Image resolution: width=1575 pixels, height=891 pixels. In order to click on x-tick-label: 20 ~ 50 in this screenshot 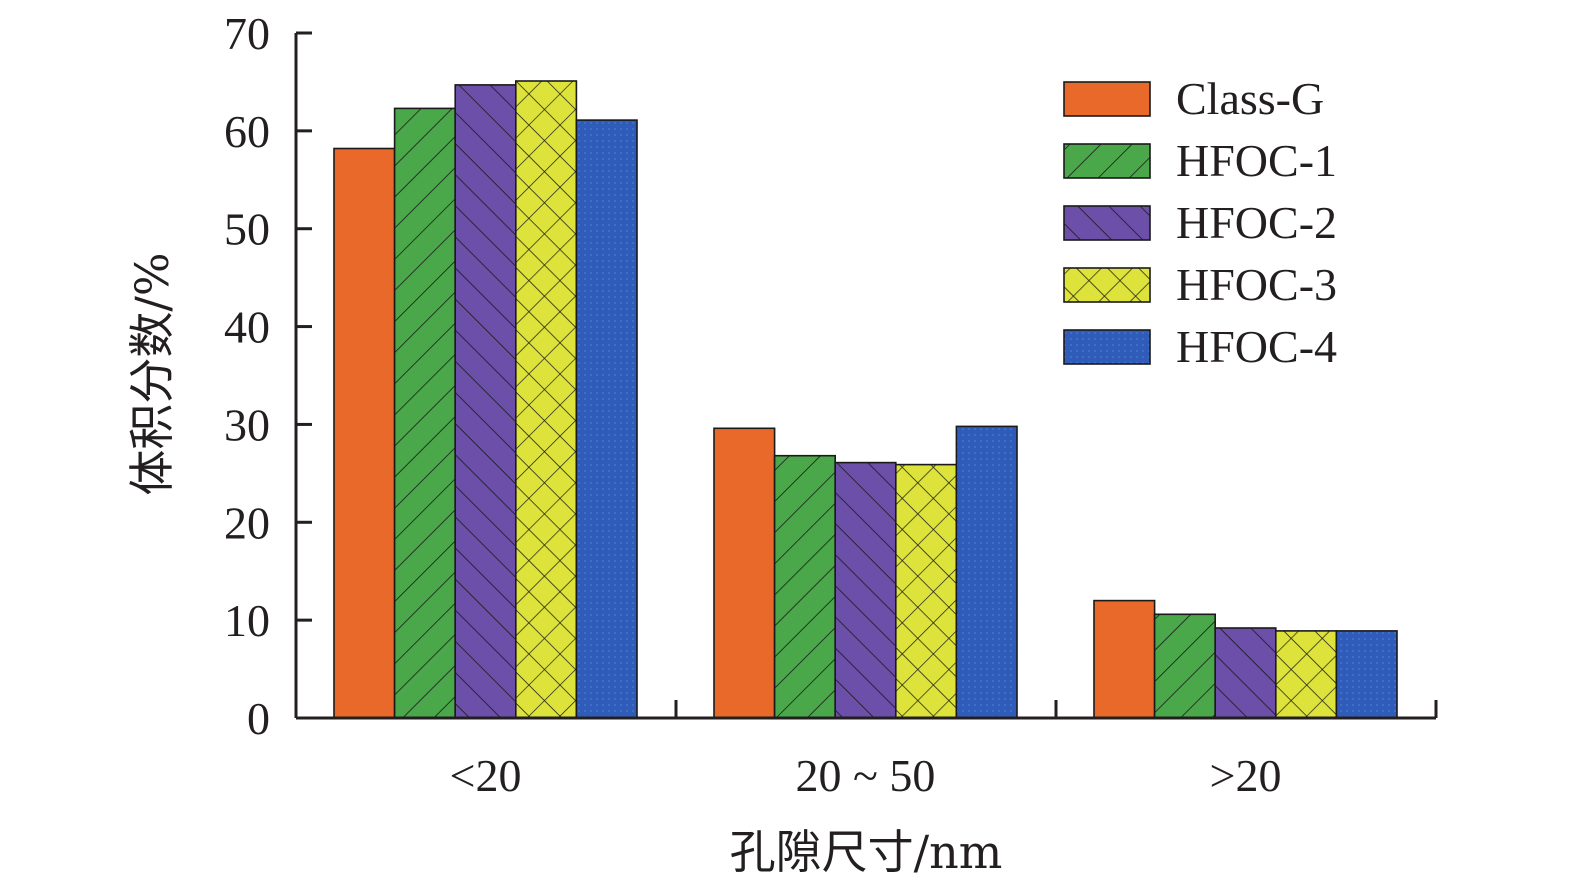, I will do `click(866, 775)`.